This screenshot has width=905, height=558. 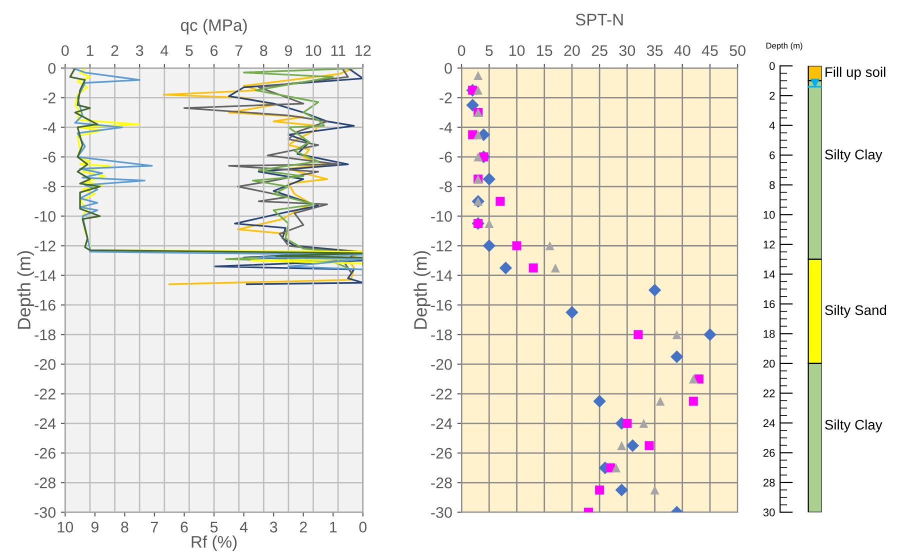 What do you see at coordinates (627, 50) in the screenshot?
I see `x-tick-label: 30` at bounding box center [627, 50].